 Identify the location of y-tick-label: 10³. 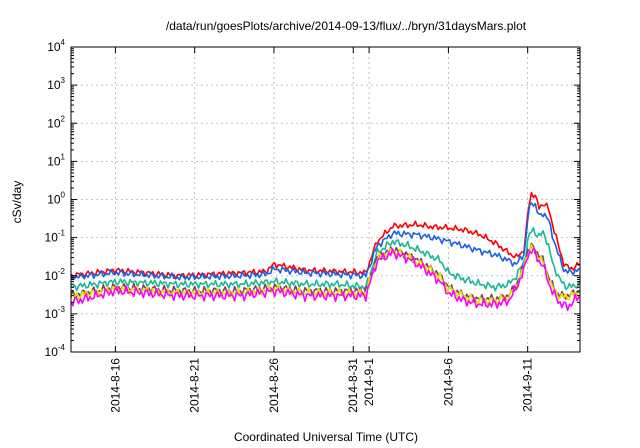
(56, 84).